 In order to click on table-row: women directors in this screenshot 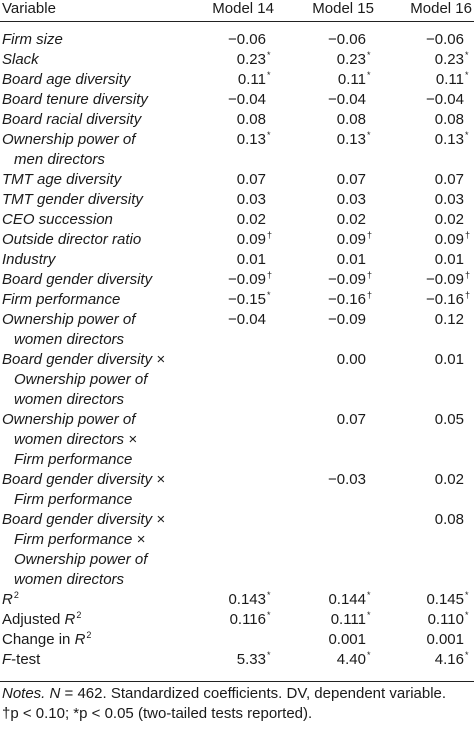, I will do `click(237, 340)`.